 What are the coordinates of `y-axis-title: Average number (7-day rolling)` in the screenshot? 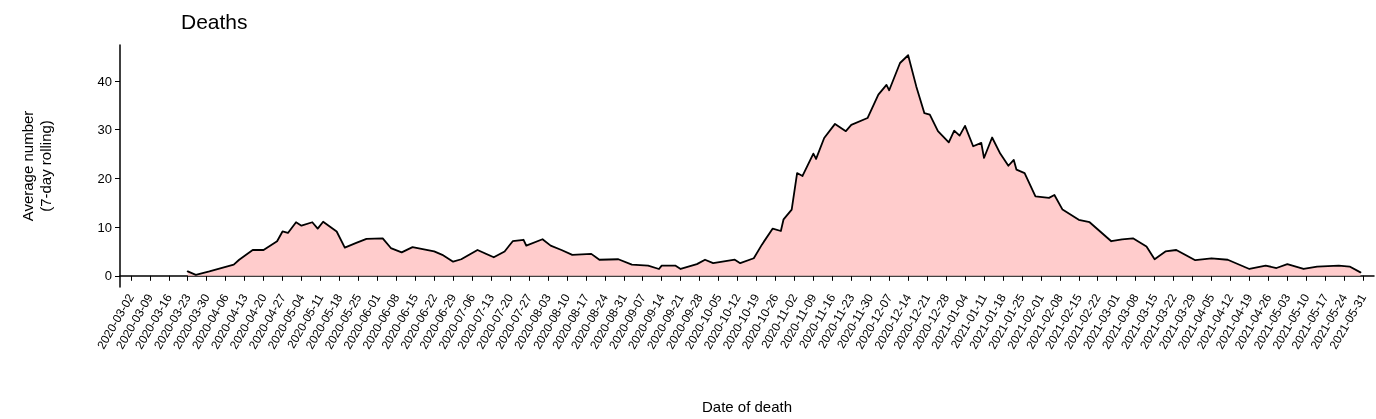 It's located at (36, 166).